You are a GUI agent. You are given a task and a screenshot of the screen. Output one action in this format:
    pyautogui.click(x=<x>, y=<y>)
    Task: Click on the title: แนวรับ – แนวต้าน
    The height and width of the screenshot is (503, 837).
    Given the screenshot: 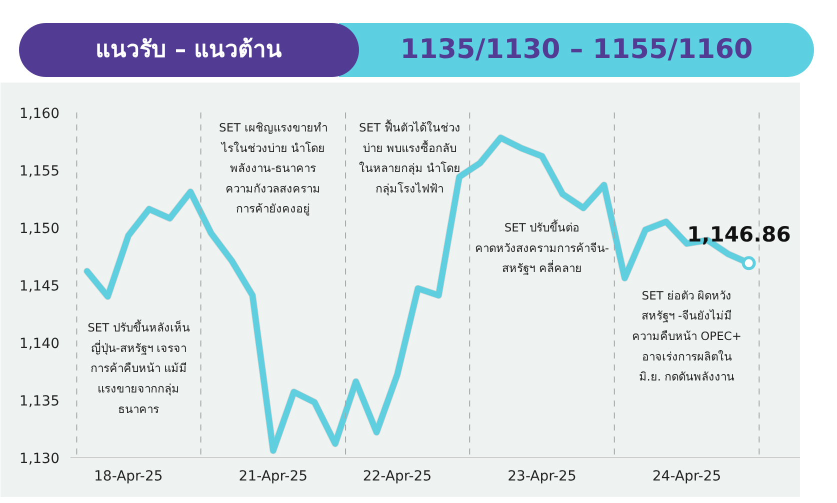 What is the action you would take?
    pyautogui.click(x=189, y=50)
    